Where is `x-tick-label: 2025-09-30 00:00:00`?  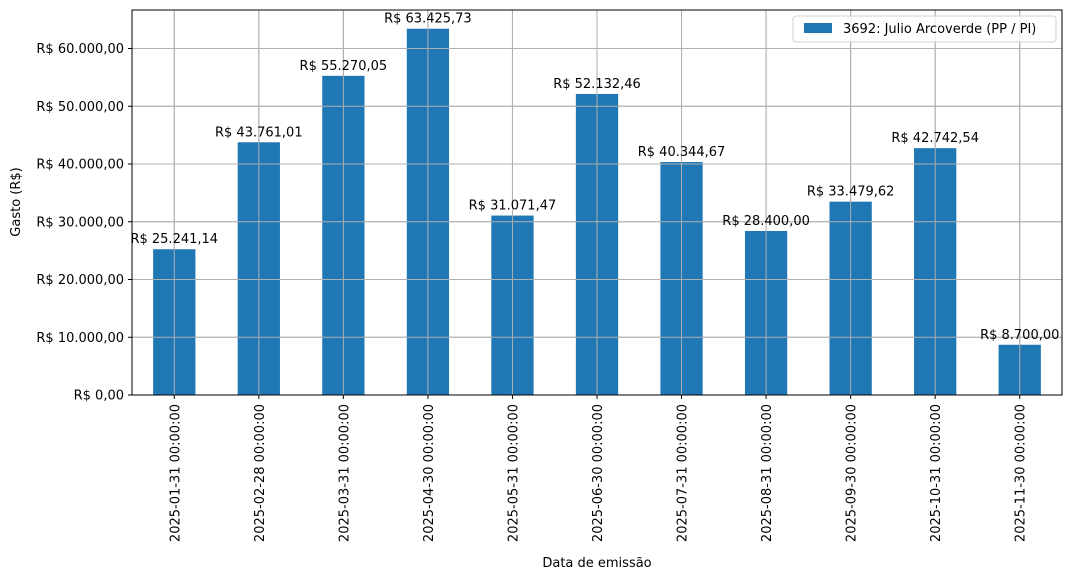 x-tick-label: 2025-09-30 00:00:00 is located at coordinates (852, 473).